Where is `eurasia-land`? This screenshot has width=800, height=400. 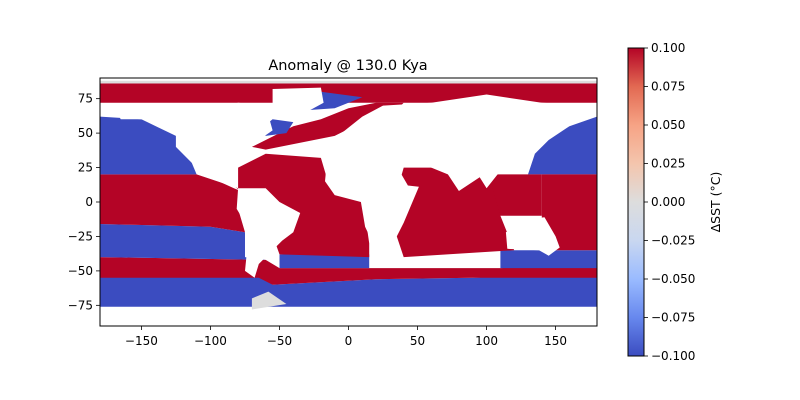 eurasia-land is located at coordinates (465, 142).